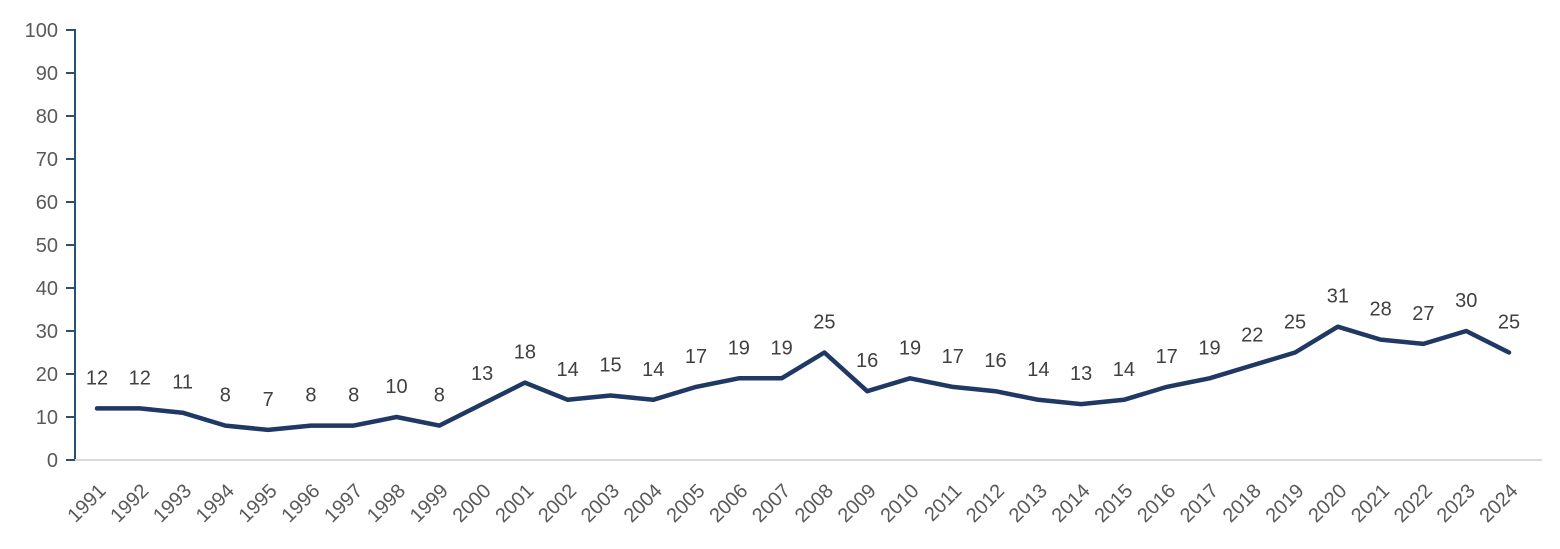 The height and width of the screenshot is (549, 1560). Describe the element at coordinates (943, 503) in the screenshot. I see `x-axis-label: 2011` at that location.